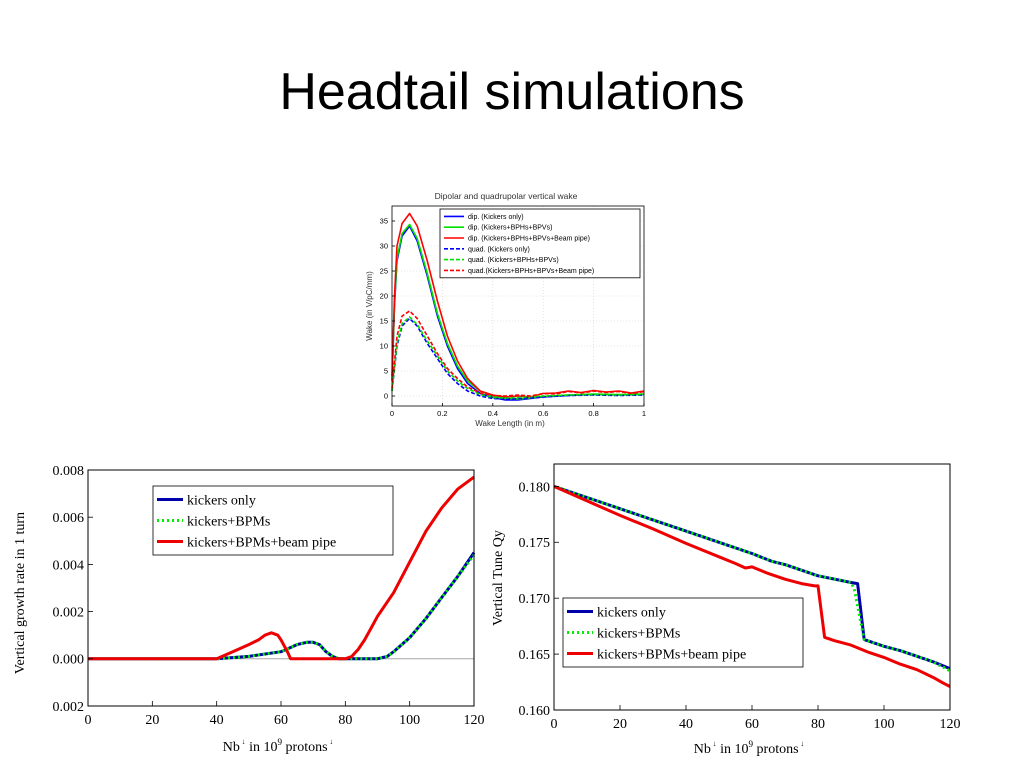 Image resolution: width=1024 pixels, height=768 pixels. What do you see at coordinates (384, 321) in the screenshot?
I see `y-tick-label: 15` at bounding box center [384, 321].